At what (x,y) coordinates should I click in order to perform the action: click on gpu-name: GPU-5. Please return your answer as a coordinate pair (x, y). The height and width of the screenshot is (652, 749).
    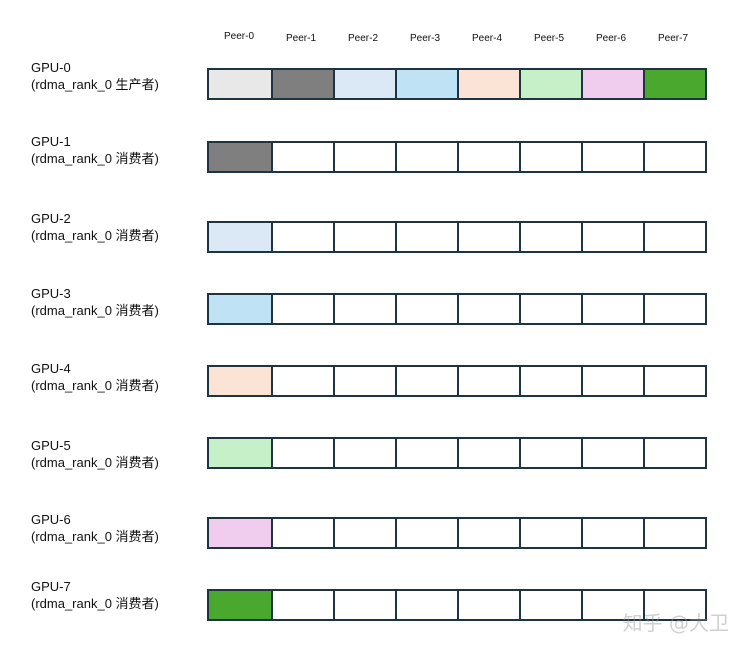
    Looking at the image, I should click on (51, 445).